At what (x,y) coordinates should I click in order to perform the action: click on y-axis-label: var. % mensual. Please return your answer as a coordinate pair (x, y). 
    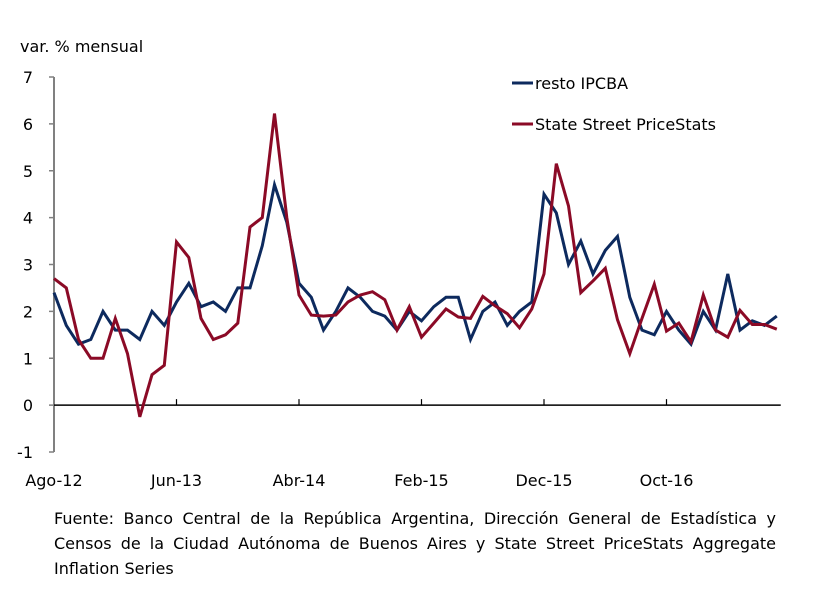
    Looking at the image, I should click on (81, 46).